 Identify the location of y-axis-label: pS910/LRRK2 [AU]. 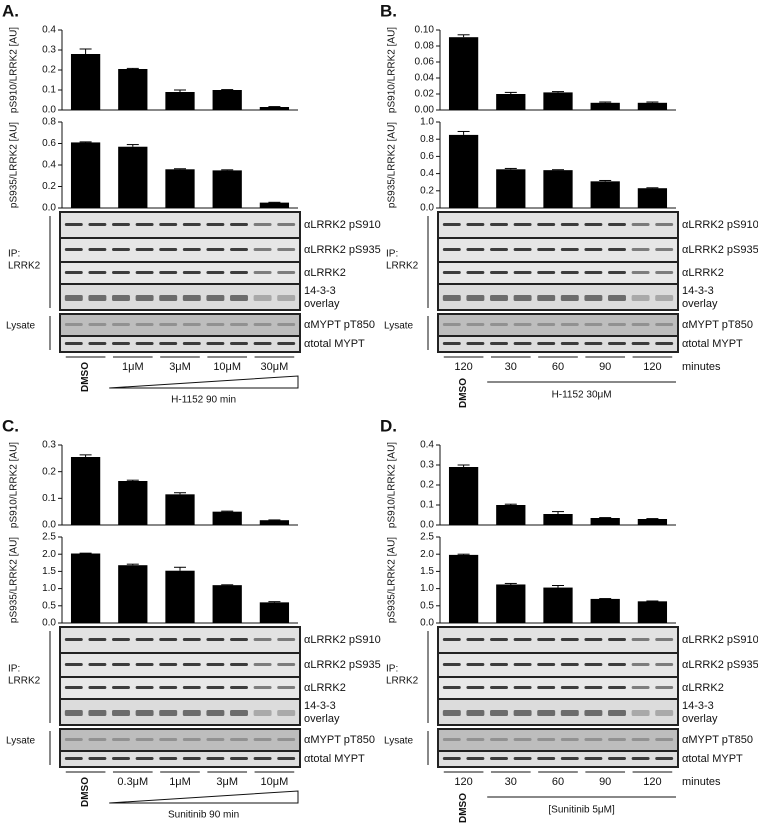
(14, 70).